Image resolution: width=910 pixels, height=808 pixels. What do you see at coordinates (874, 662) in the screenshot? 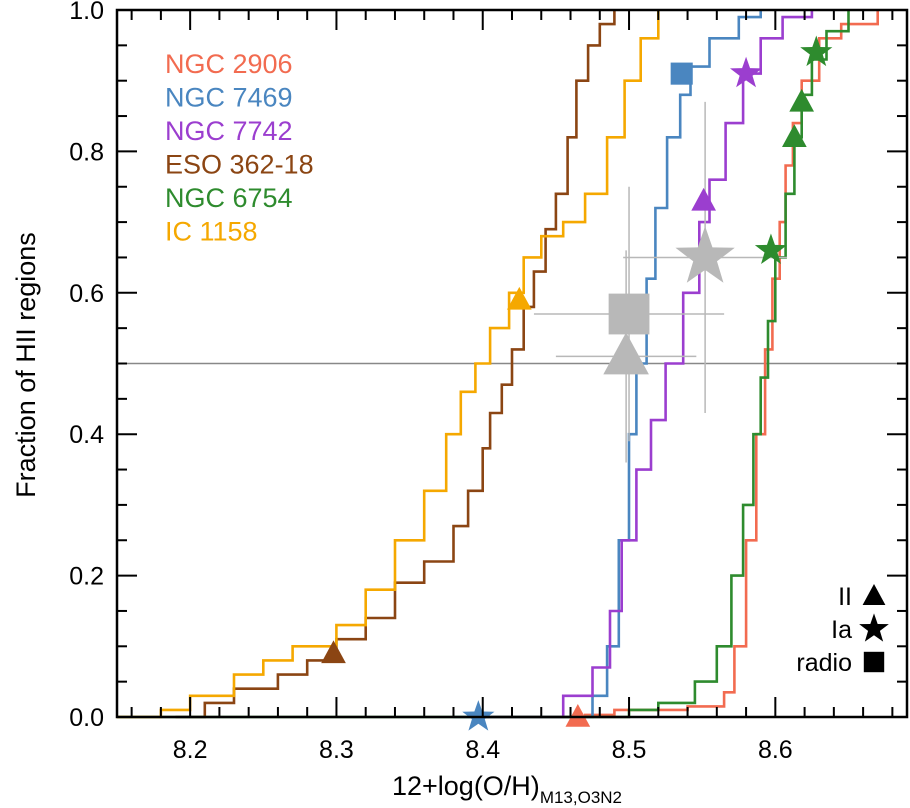
I see `key-symbol-radio` at bounding box center [874, 662].